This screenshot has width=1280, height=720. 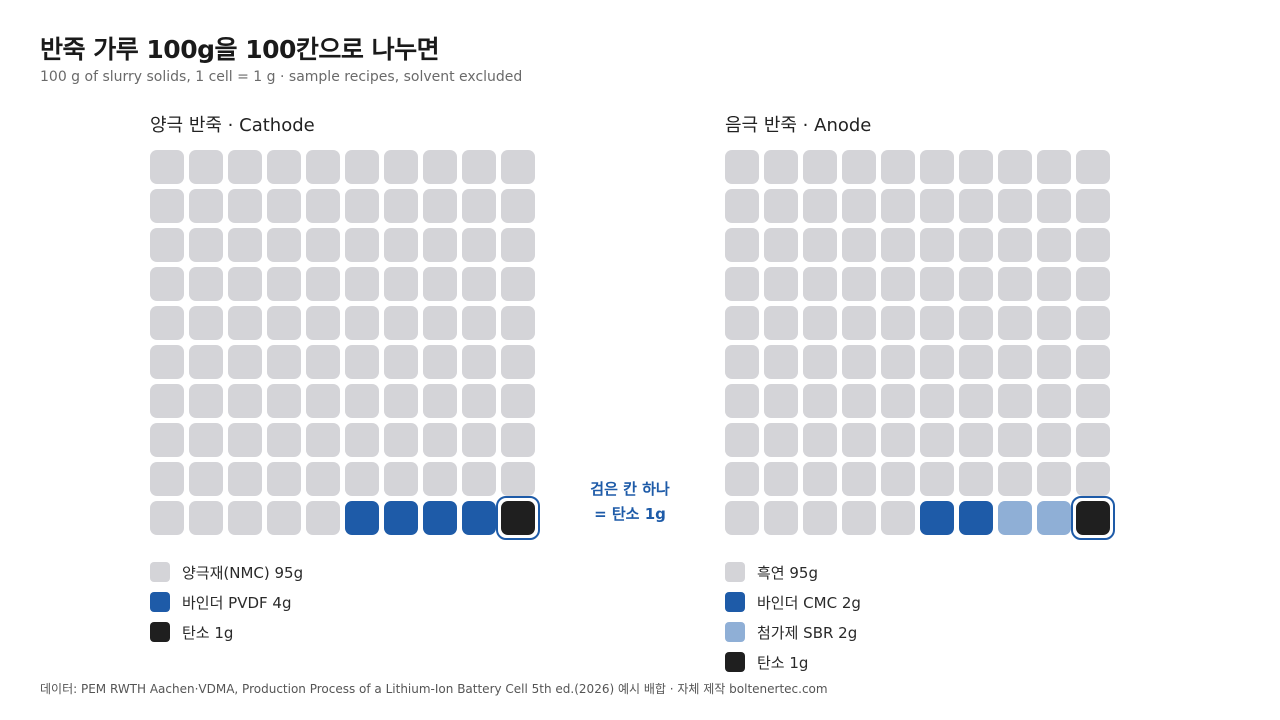 What do you see at coordinates (243, 572) in the screenshot?
I see `legend-label: 양극재(NMC) 95g` at bounding box center [243, 572].